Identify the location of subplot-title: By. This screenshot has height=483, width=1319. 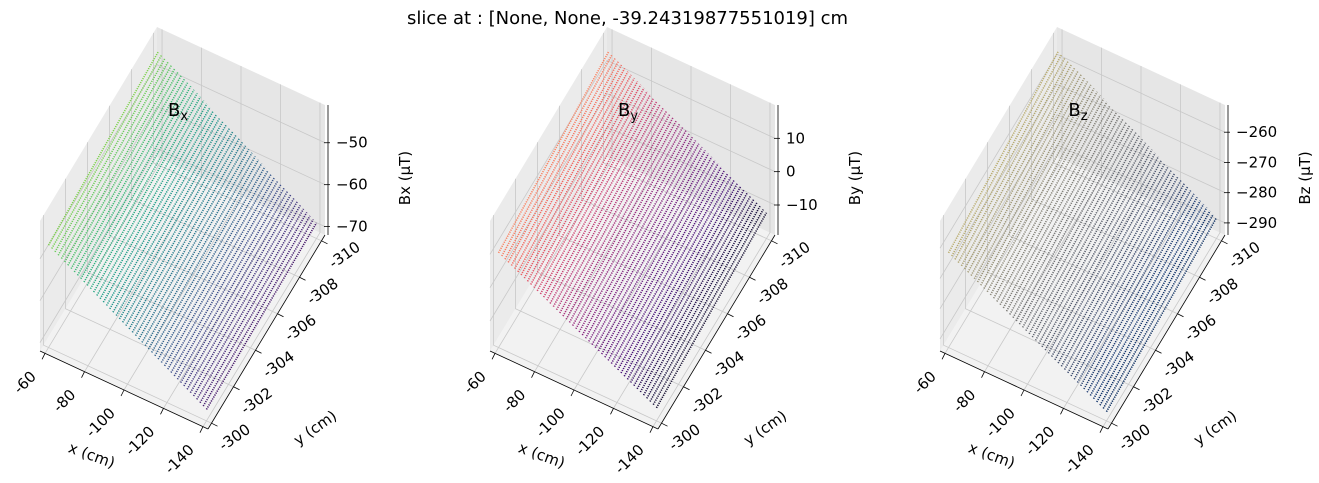
(628, 112).